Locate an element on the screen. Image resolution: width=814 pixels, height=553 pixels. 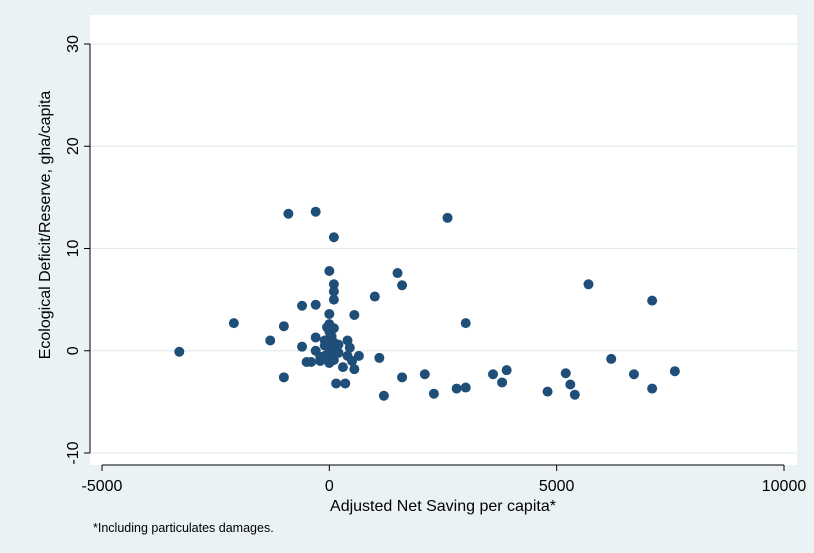
x-ticks: -5000 0 5000 10000 is located at coordinates (444, 480).